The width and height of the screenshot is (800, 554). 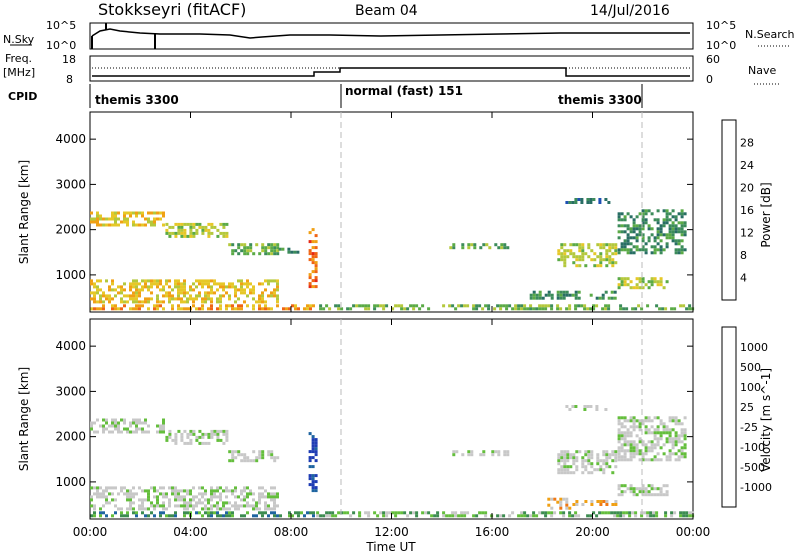 What do you see at coordinates (70, 139) in the screenshot?
I see `power-y-tick-label: 4000` at bounding box center [70, 139].